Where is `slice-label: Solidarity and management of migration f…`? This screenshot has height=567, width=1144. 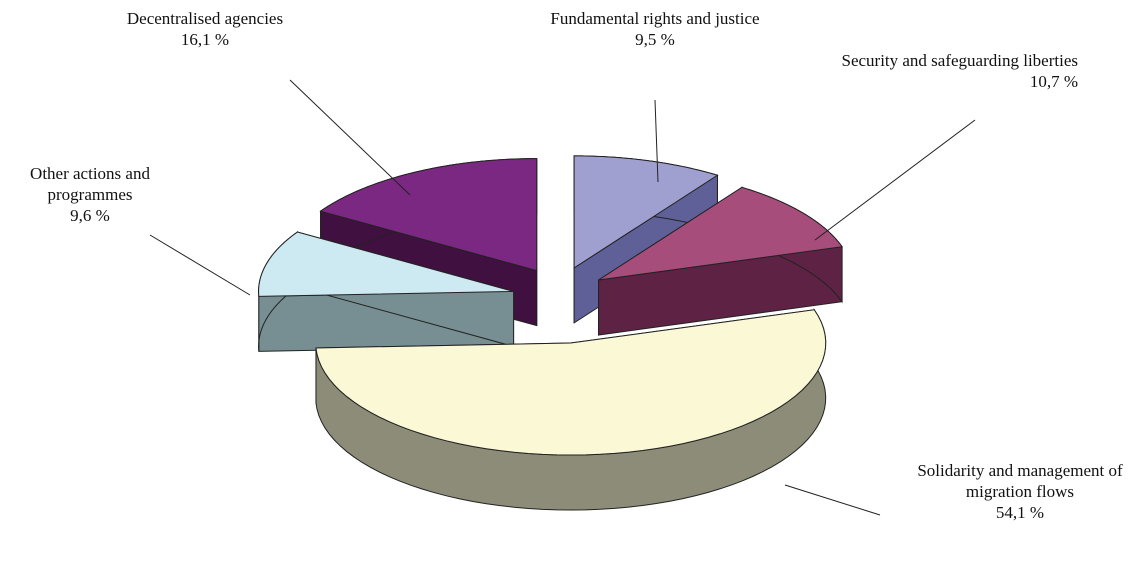
slice-label: Solidarity and management of migration f… is located at coordinates (1017, 491).